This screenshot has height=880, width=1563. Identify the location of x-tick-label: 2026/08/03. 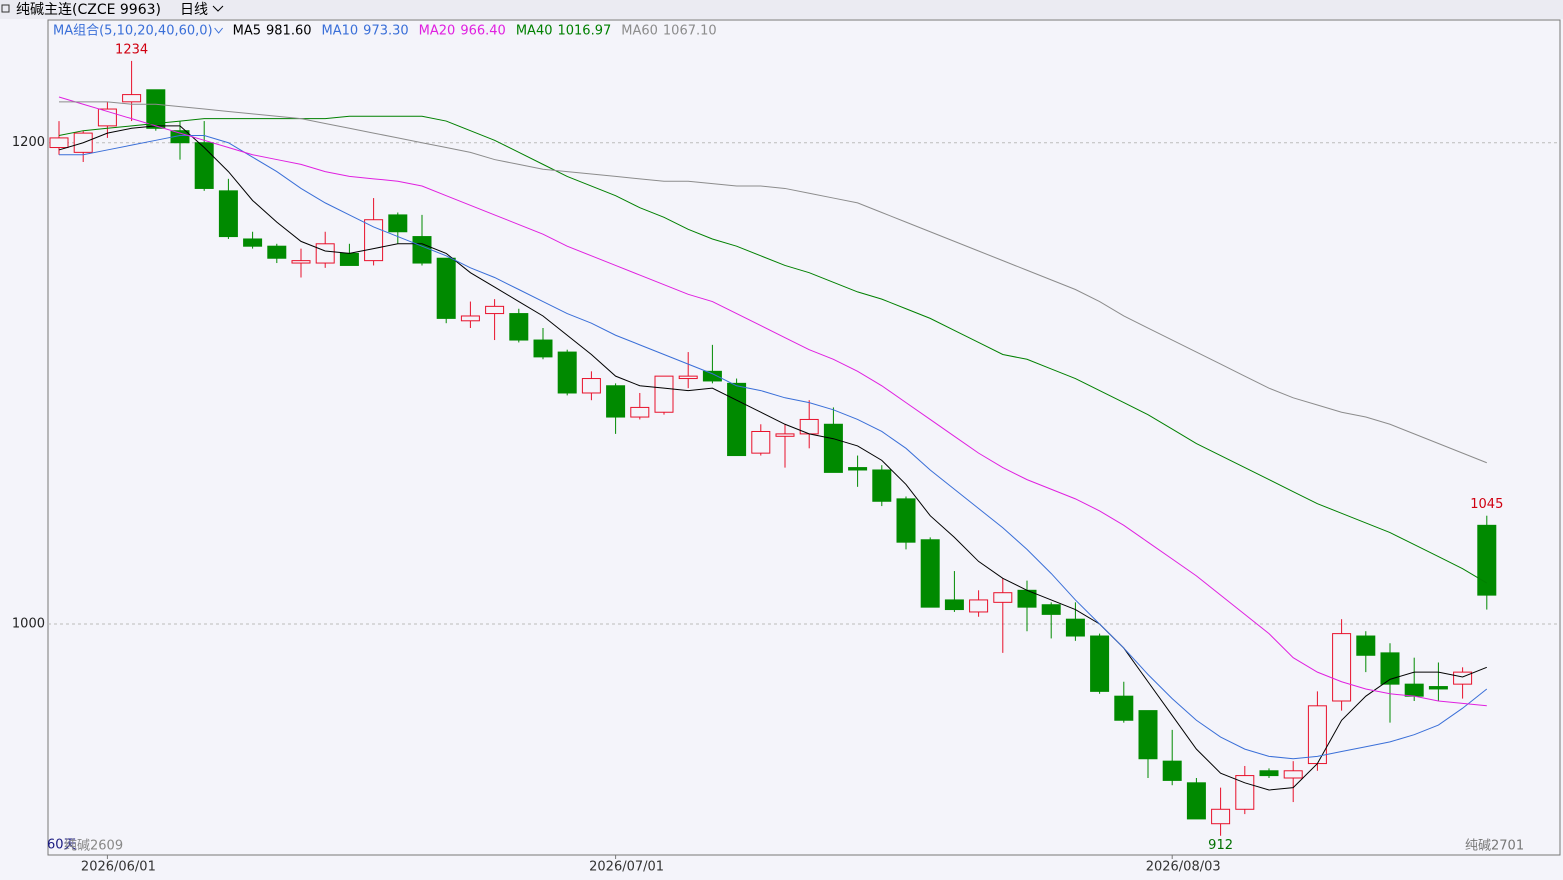
(1183, 867).